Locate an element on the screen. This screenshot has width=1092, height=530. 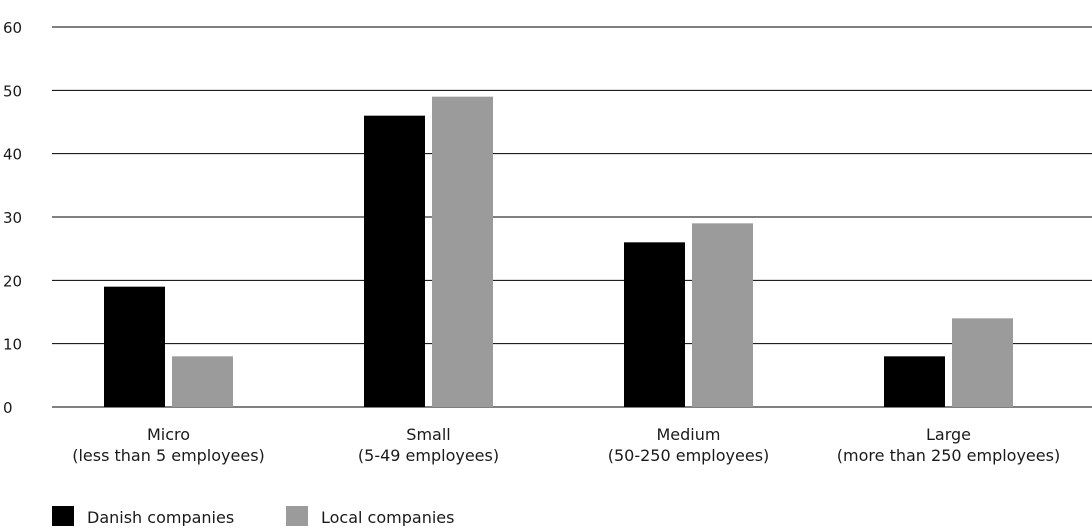
y-tick-label: 50 is located at coordinates (12, 91).